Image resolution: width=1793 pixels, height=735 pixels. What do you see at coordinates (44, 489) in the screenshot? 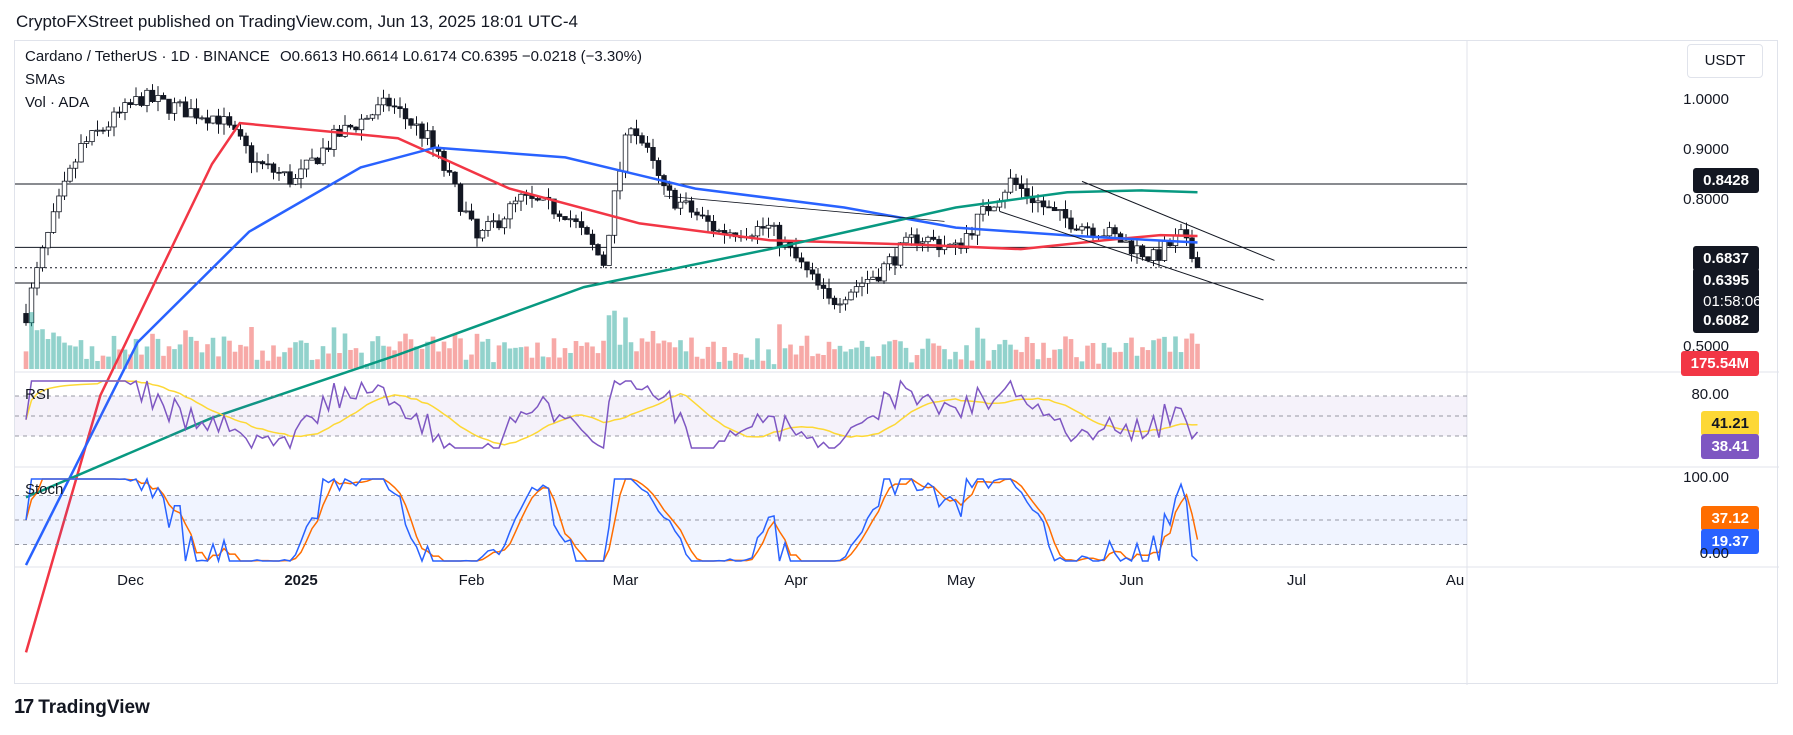
I see `stoch-legend: Stoch` at bounding box center [44, 489].